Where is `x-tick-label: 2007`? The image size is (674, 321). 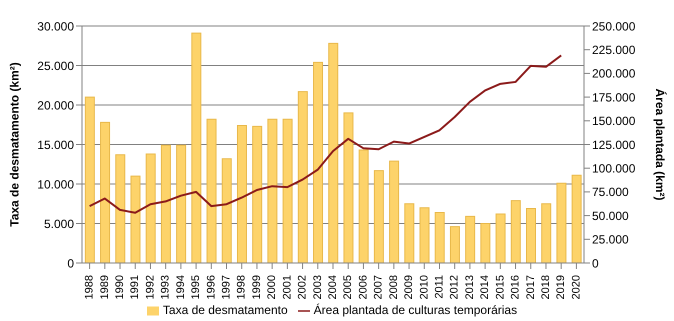 x-tick-label: 2007 is located at coordinates (378, 287).